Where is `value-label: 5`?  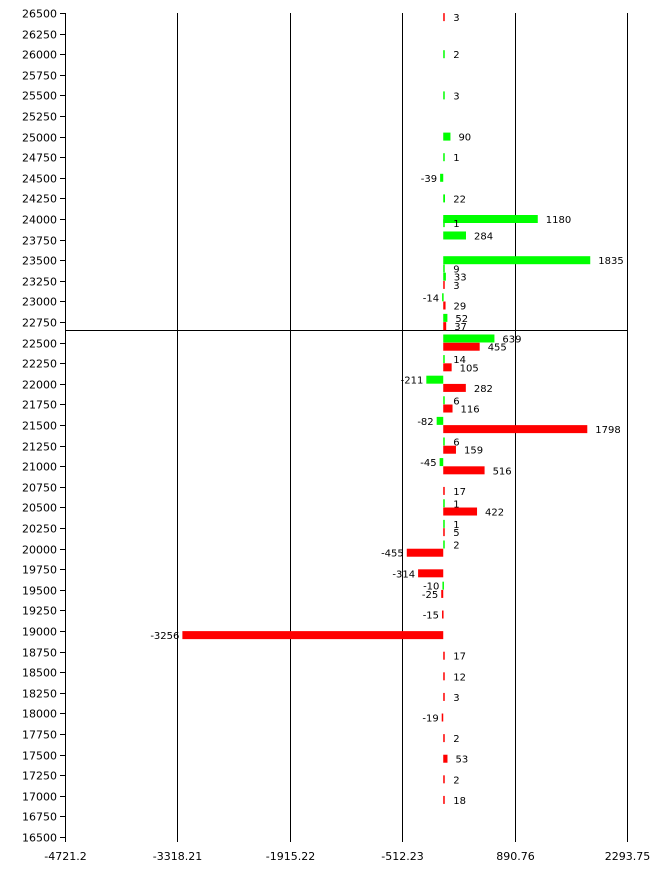 value-label: 5 is located at coordinates (456, 533).